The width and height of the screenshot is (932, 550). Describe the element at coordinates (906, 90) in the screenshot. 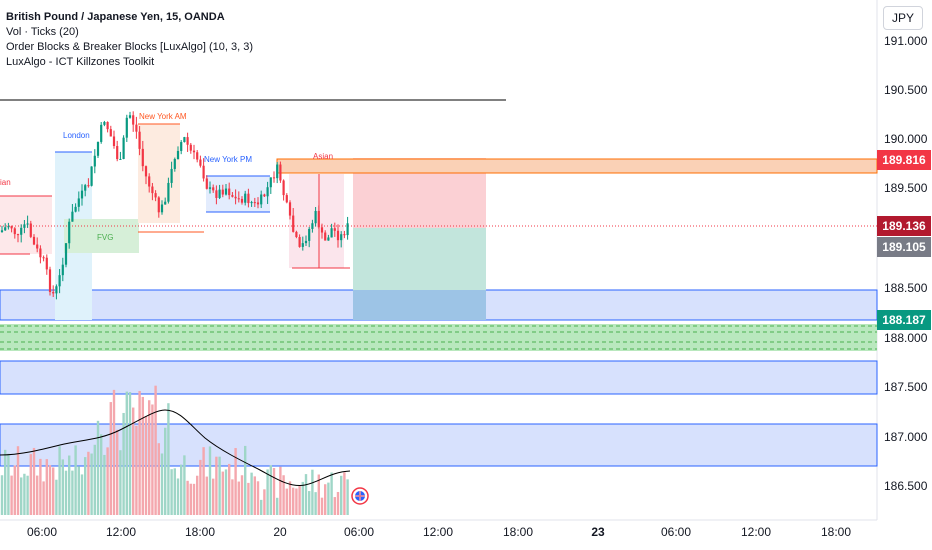

I see `price-axis-label: 190.500` at that location.